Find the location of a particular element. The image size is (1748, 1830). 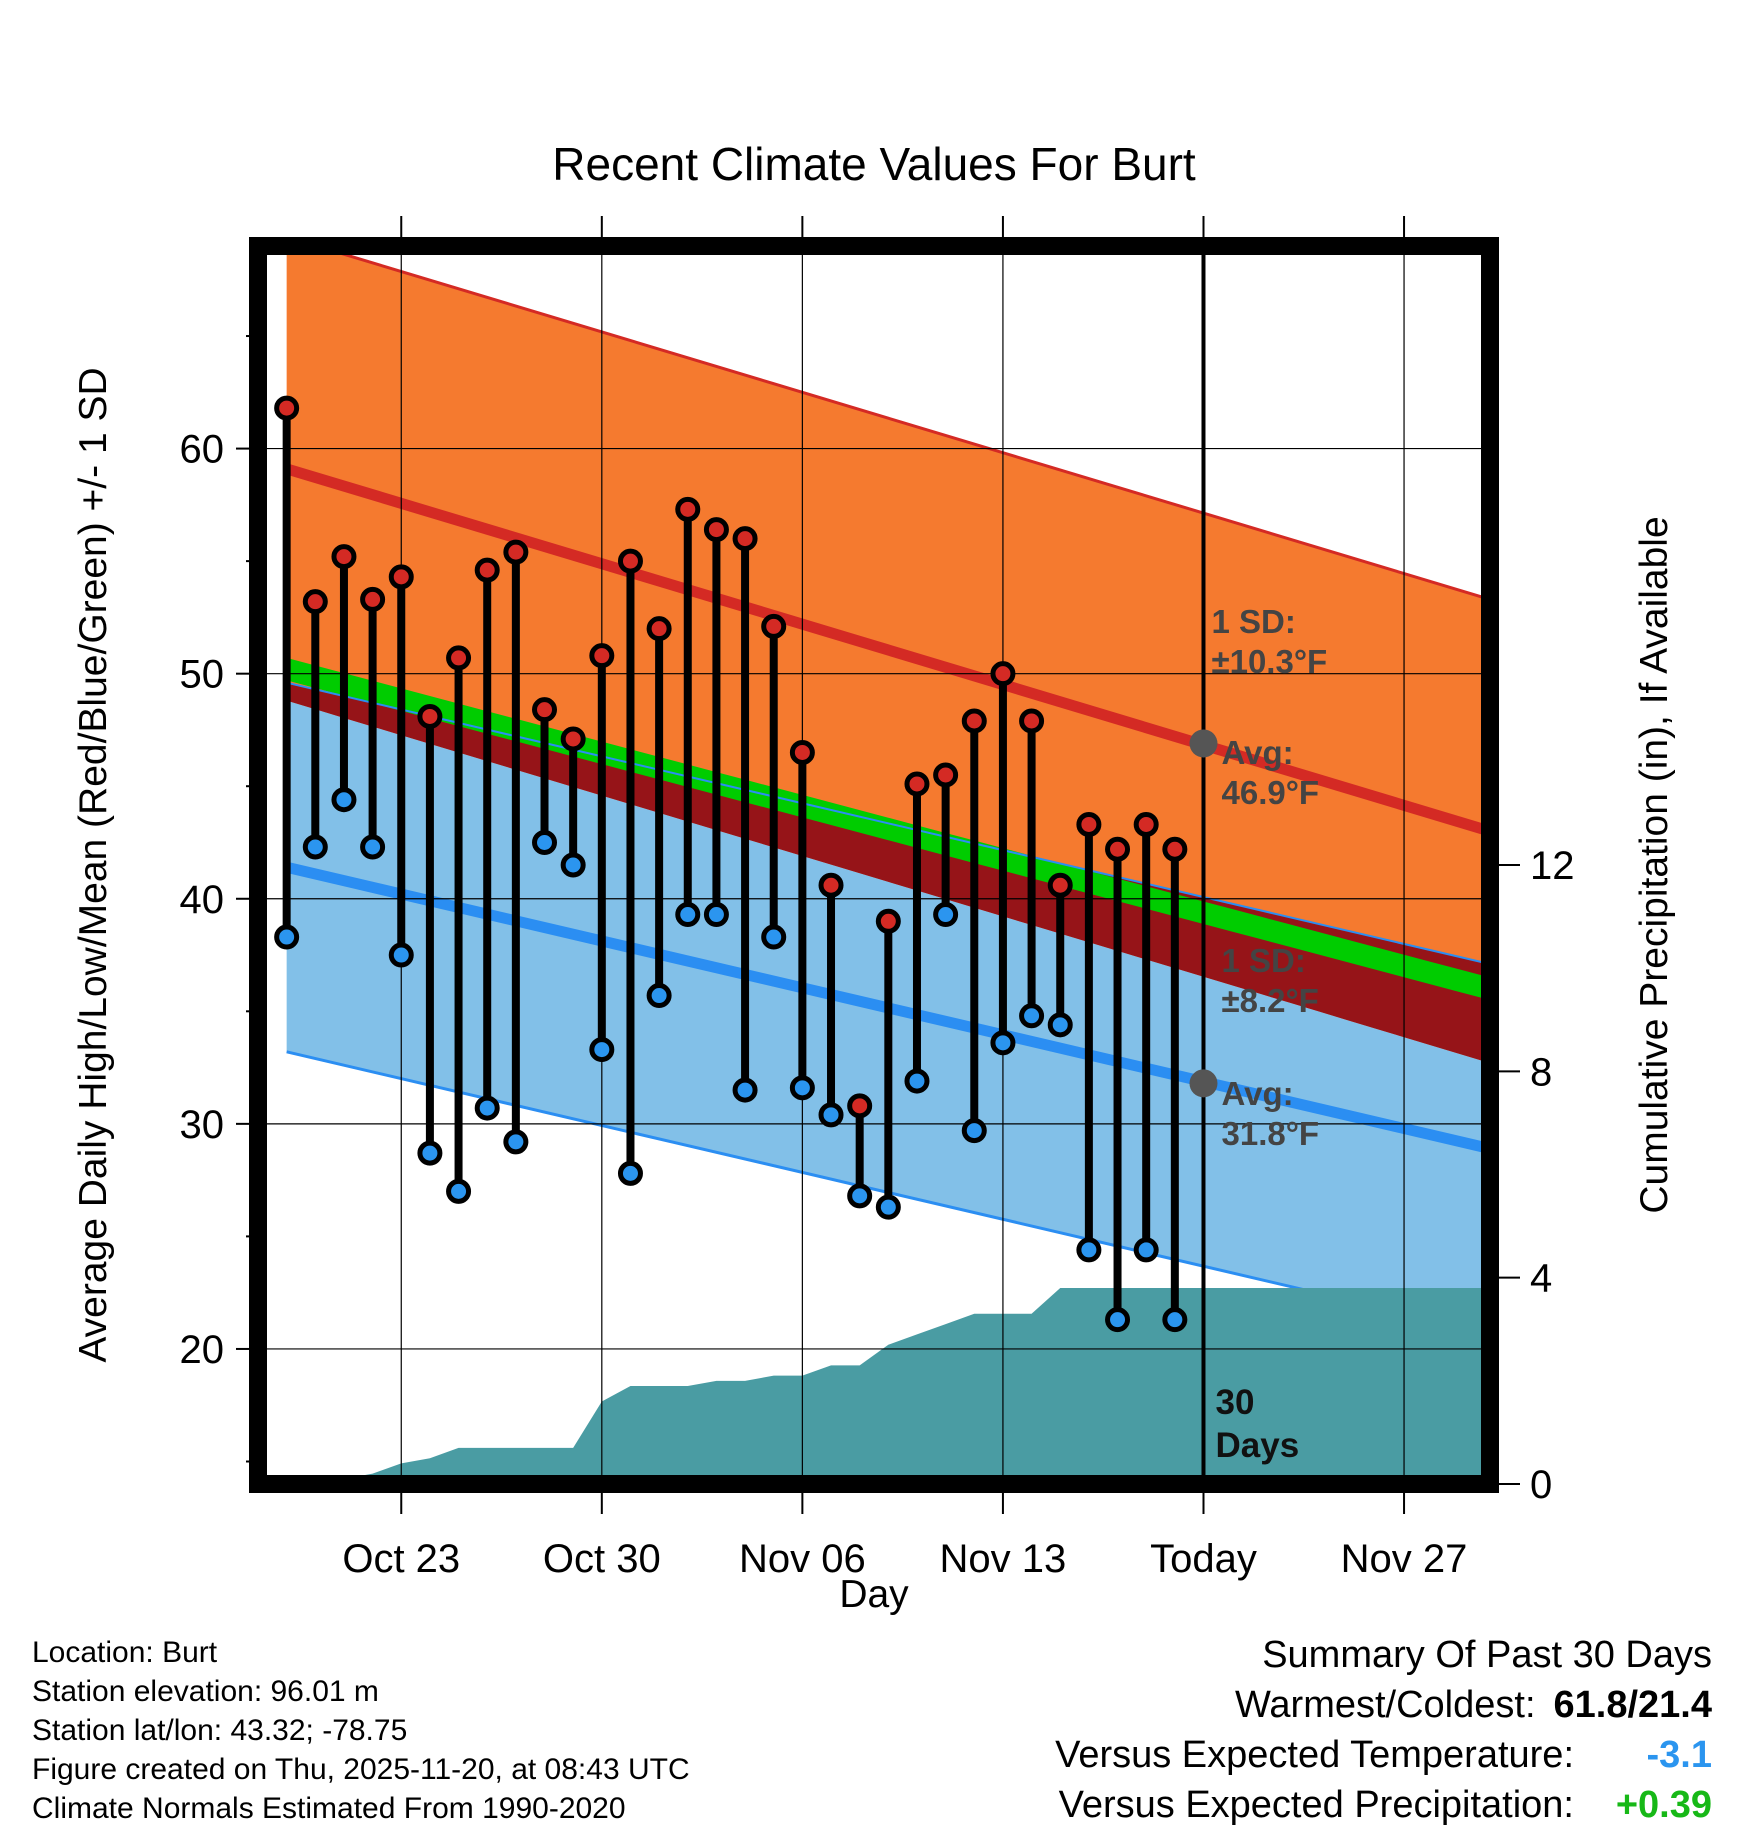

summary-warm-cold: Warmest/Coldest: 61.8/21.4 is located at coordinates (1383, 1705).